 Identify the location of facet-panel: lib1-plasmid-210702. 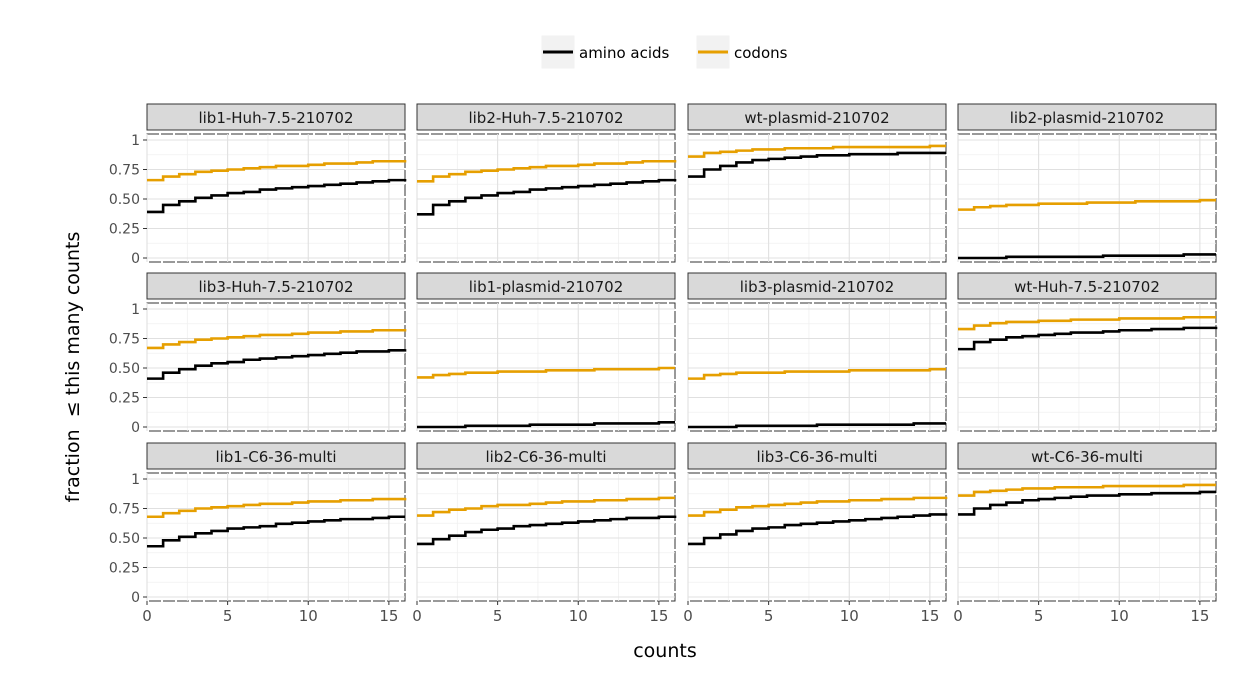
(546, 352).